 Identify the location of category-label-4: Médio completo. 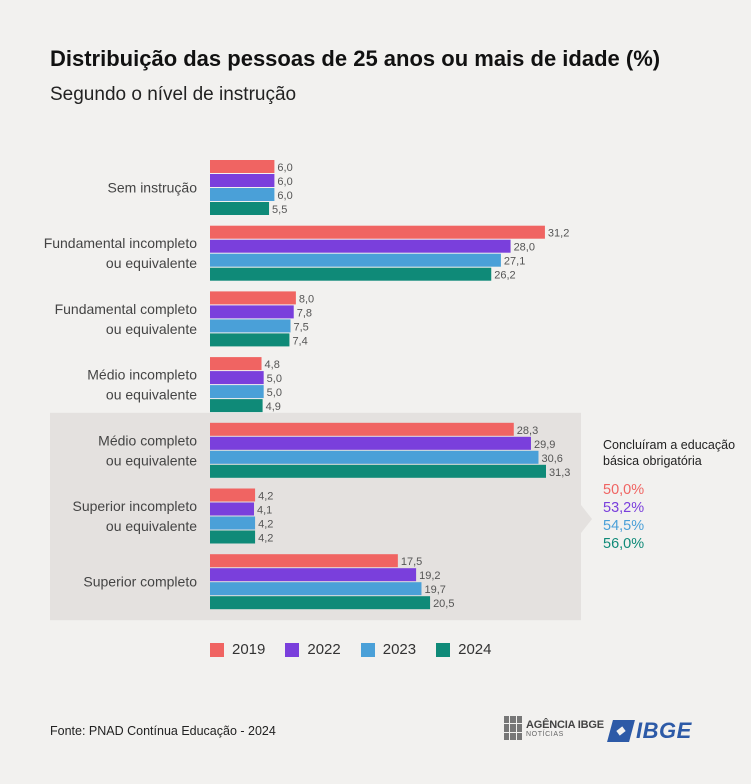
(147, 440).